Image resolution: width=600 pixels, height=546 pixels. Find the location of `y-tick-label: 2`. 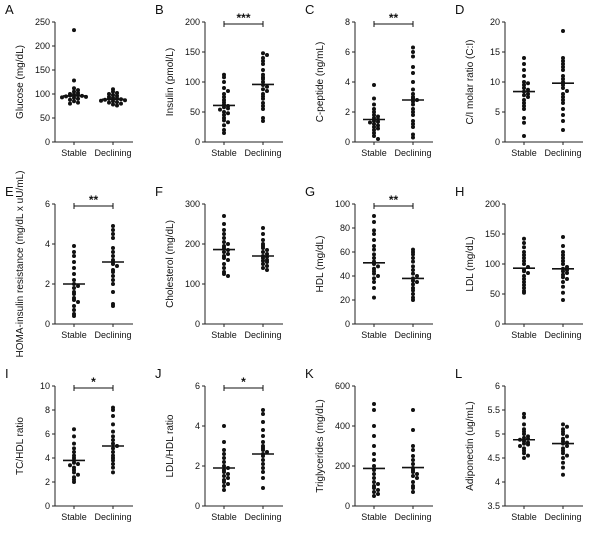

y-tick-label: 2 is located at coordinates (47, 482).